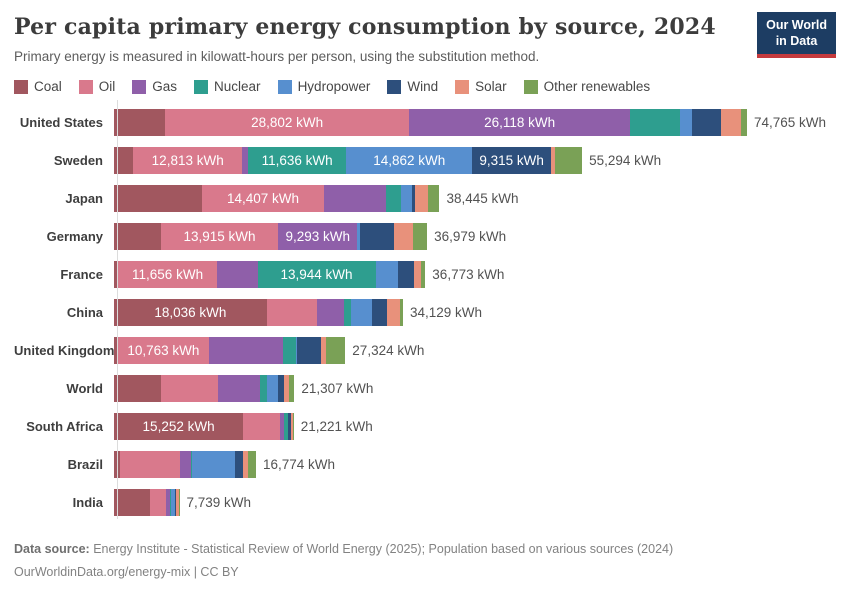 The image size is (850, 600). What do you see at coordinates (38, 86) in the screenshot?
I see `legend-item-coal: Coal` at bounding box center [38, 86].